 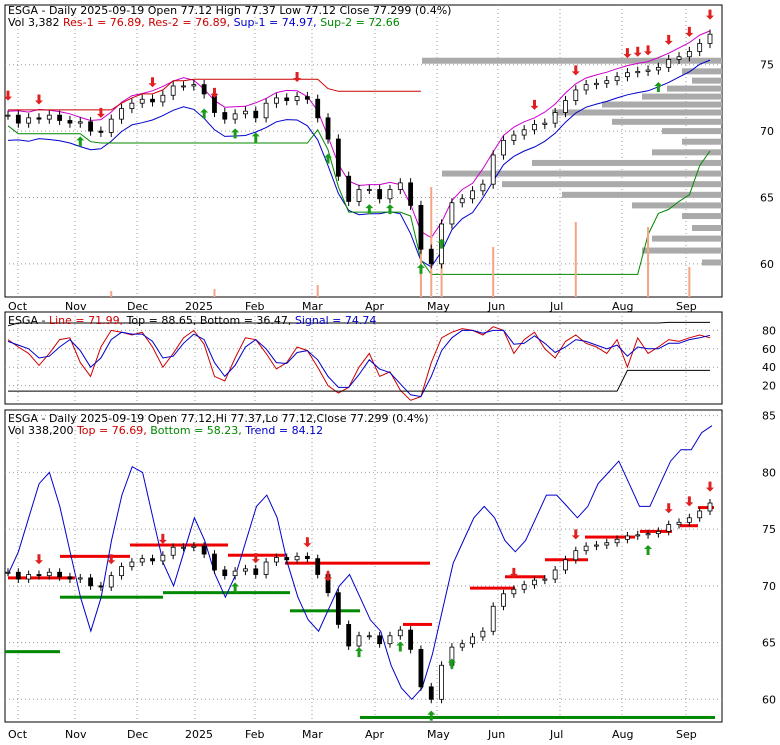 What do you see at coordinates (622, 306) in the screenshot?
I see `price-x-tick-label: Aug` at bounding box center [622, 306].